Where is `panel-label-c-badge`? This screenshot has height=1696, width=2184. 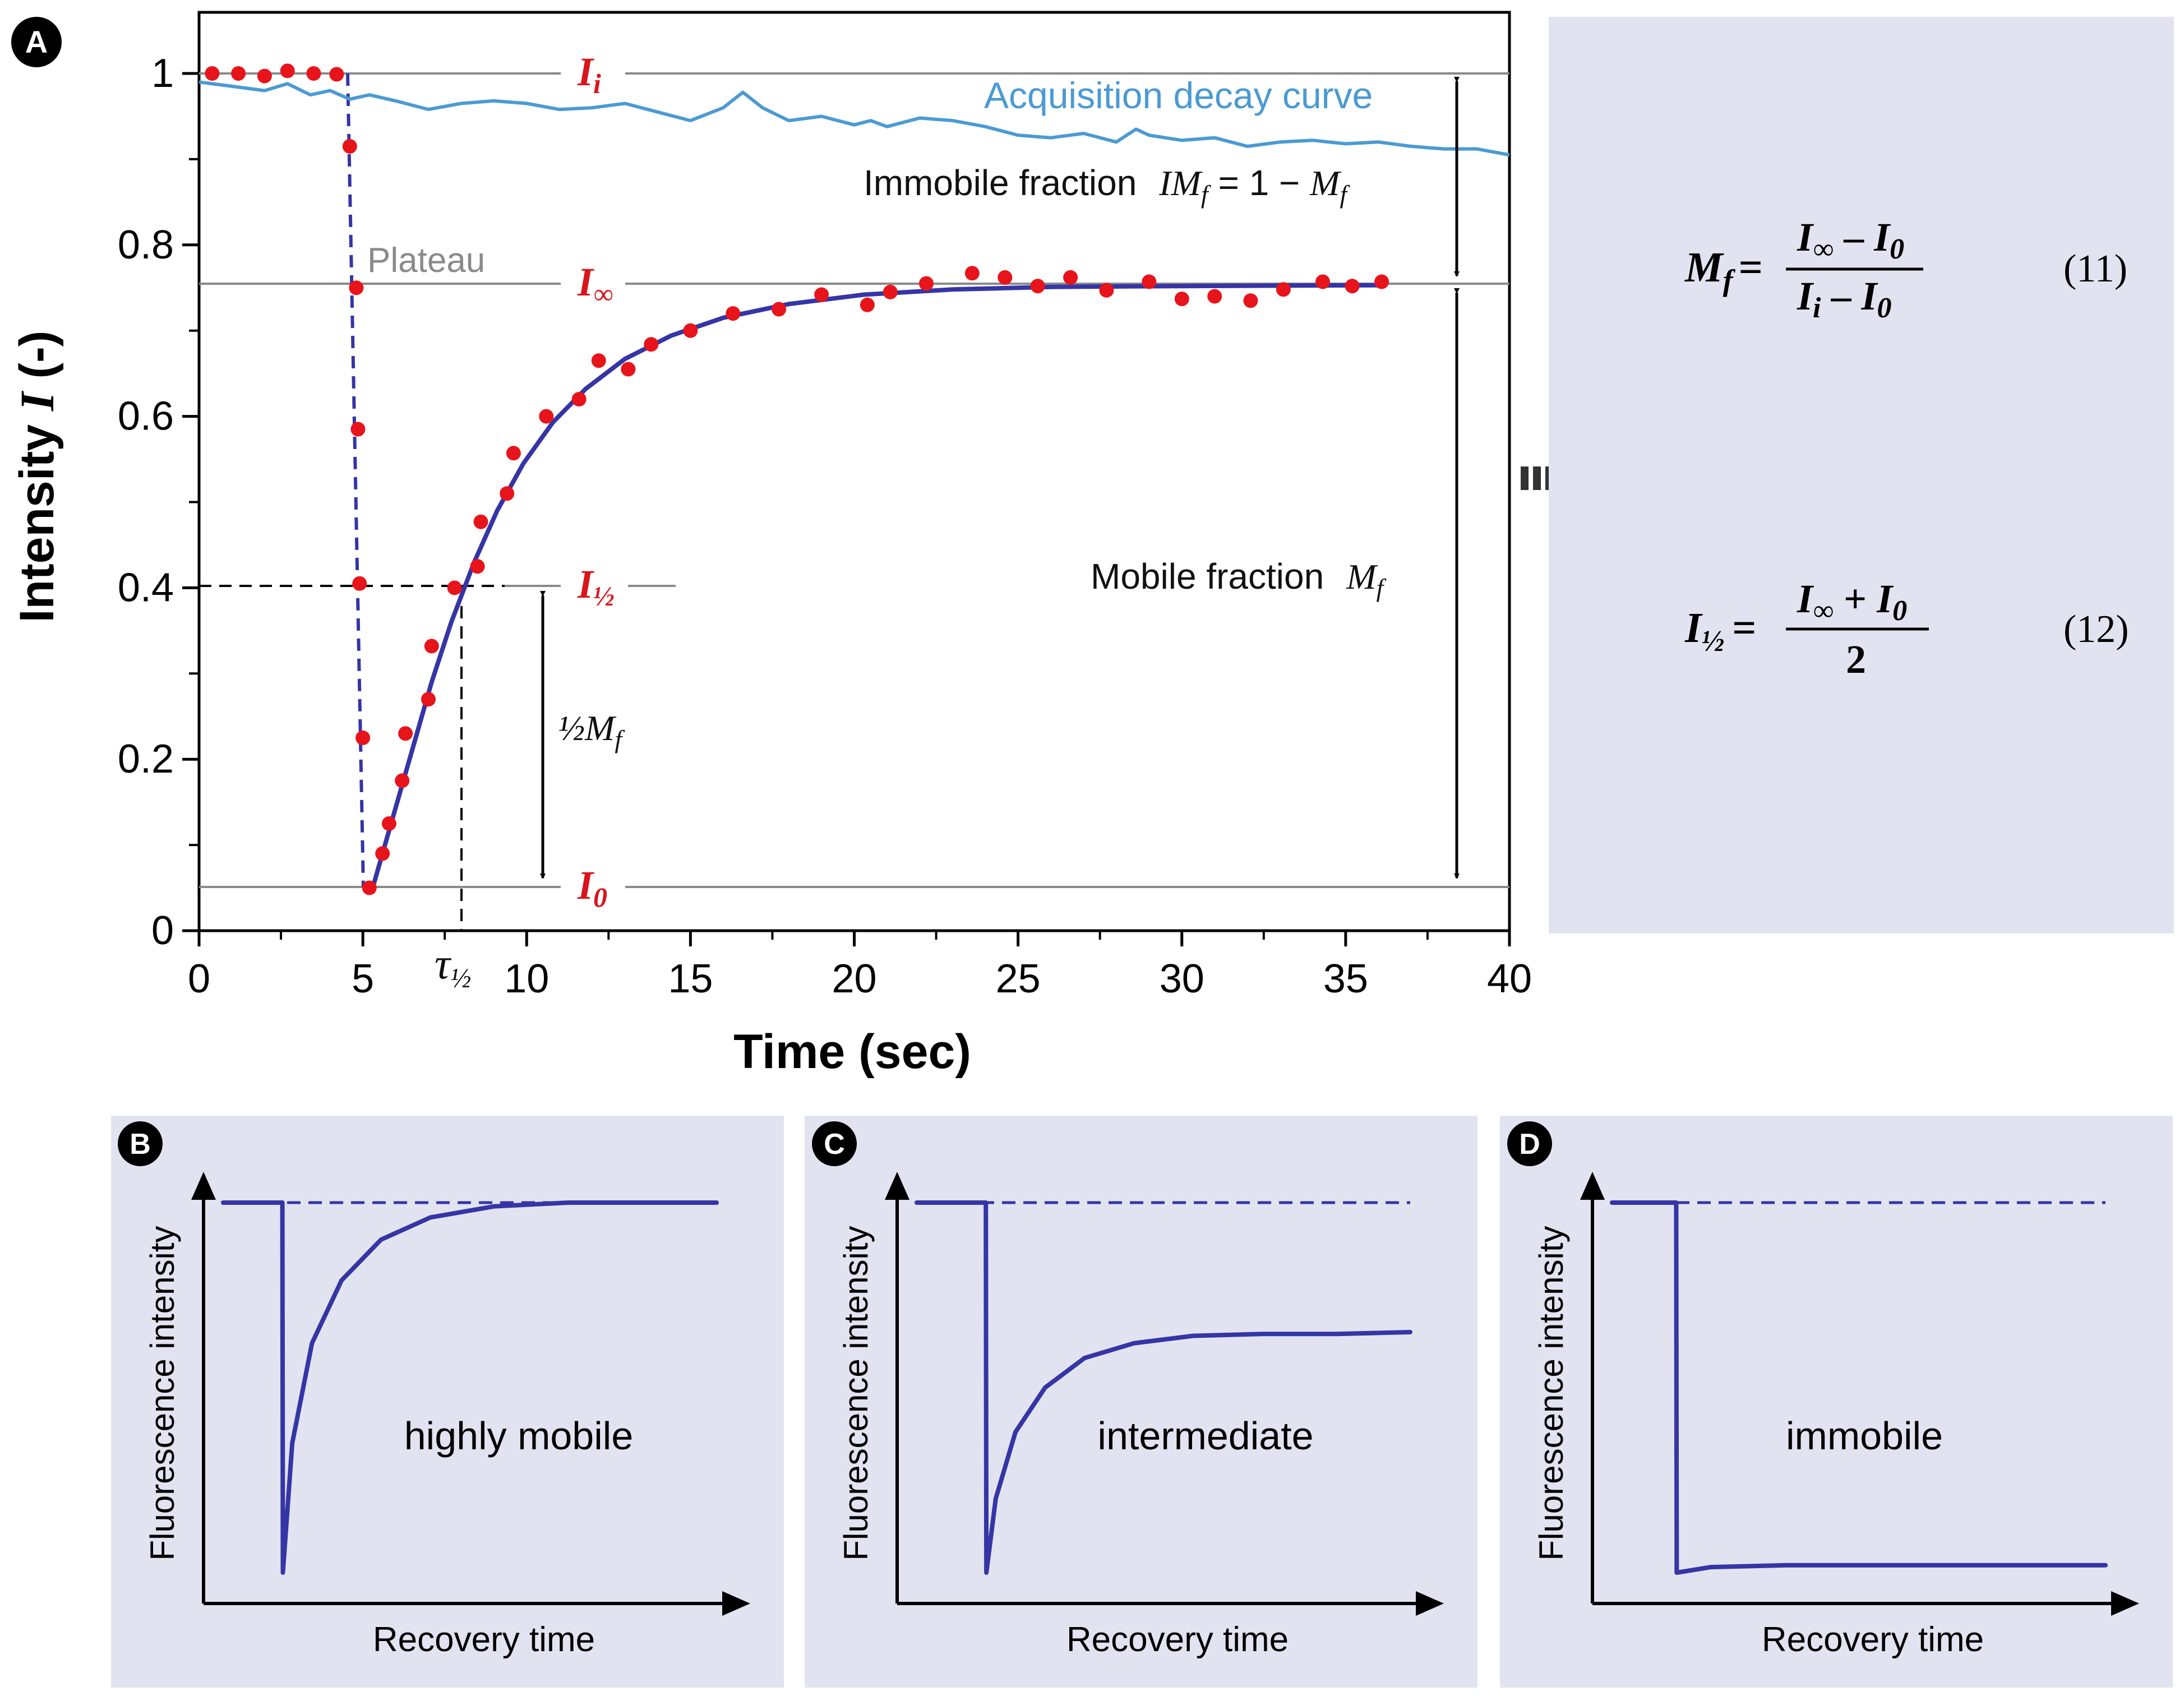
panel-label-c-badge is located at coordinates (835, 1143).